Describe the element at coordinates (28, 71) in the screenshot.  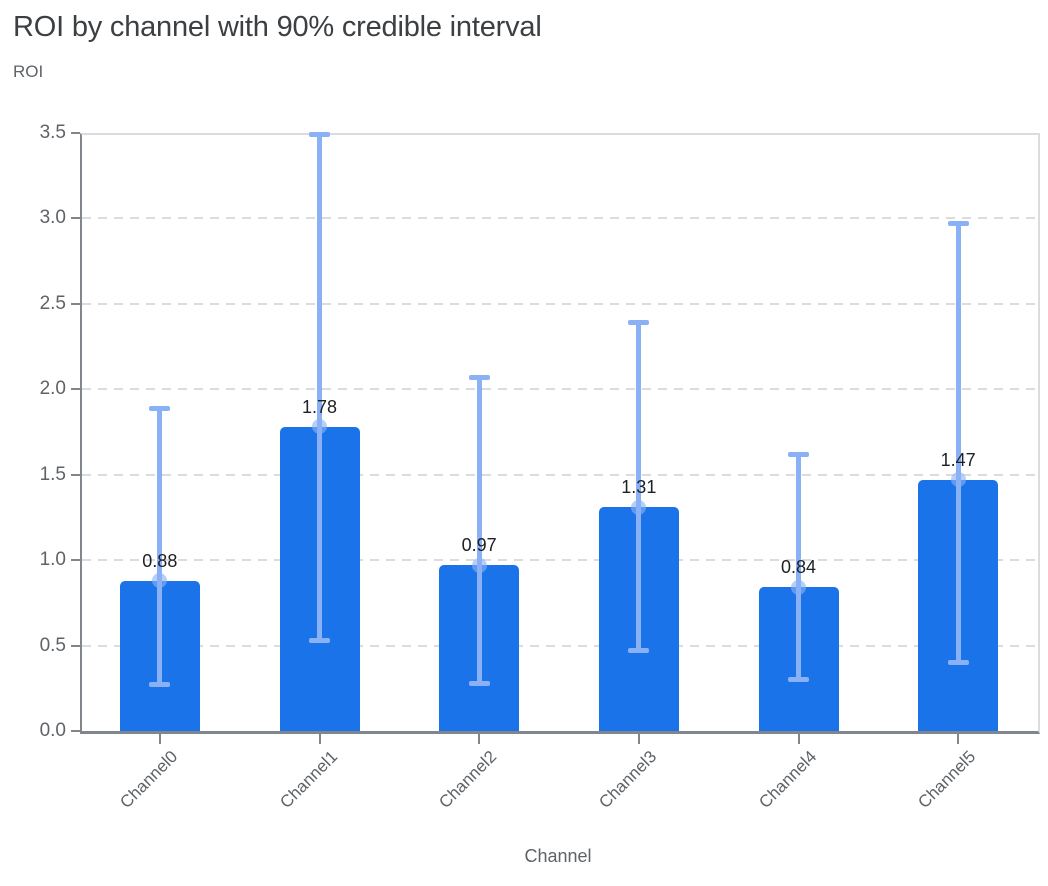
I see `y-axis-title: ROI` at that location.